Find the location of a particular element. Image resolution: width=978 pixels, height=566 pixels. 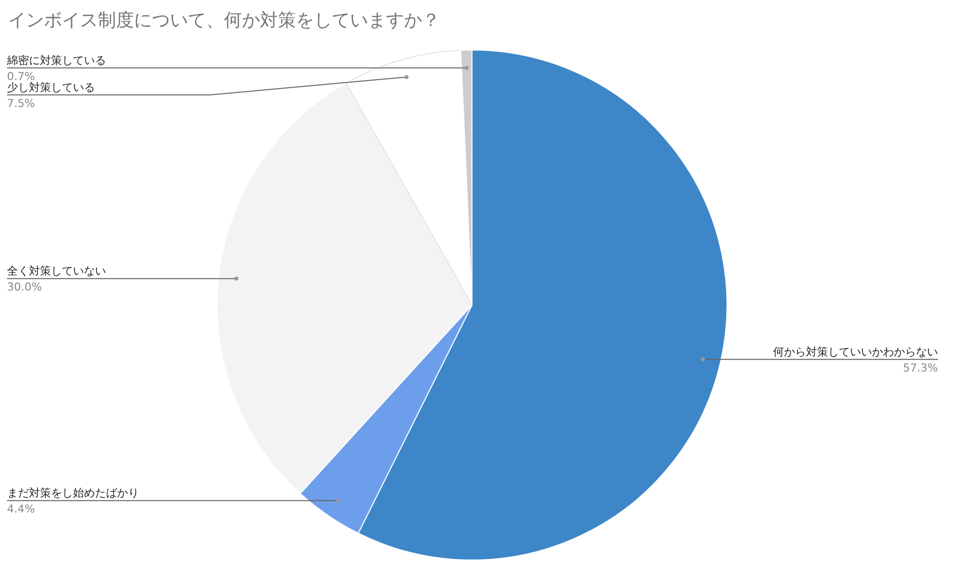

data-label: 4.4% is located at coordinates (21, 509).